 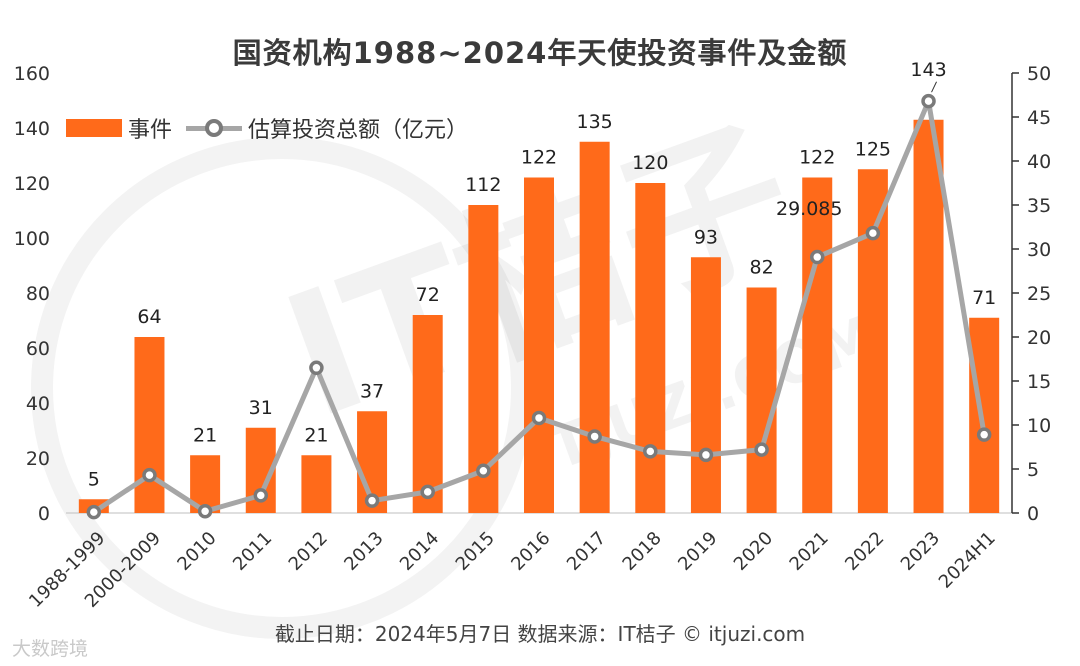 What do you see at coordinates (1039, 250) in the screenshot?
I see `right-axis-tick-label: 30` at bounding box center [1039, 250].